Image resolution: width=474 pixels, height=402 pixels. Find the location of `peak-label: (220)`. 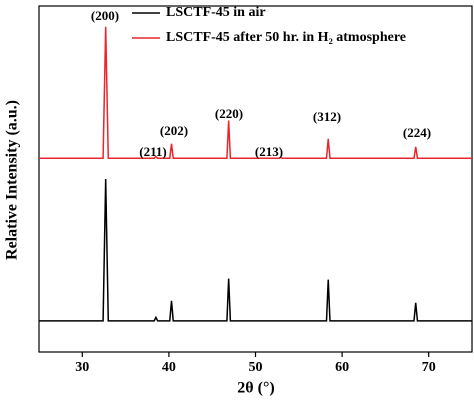

peak-label: (220) is located at coordinates (229, 113).